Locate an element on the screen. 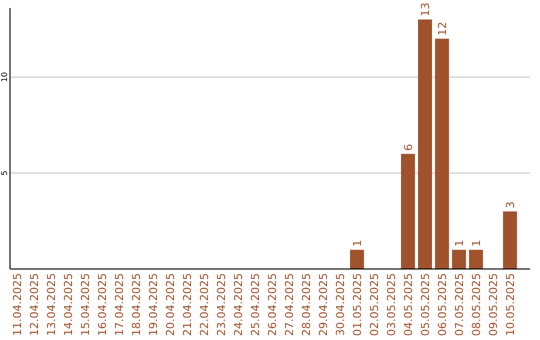 This screenshot has height=340, width=540. x-tick-label: 11.04.2025 is located at coordinates (17, 304).